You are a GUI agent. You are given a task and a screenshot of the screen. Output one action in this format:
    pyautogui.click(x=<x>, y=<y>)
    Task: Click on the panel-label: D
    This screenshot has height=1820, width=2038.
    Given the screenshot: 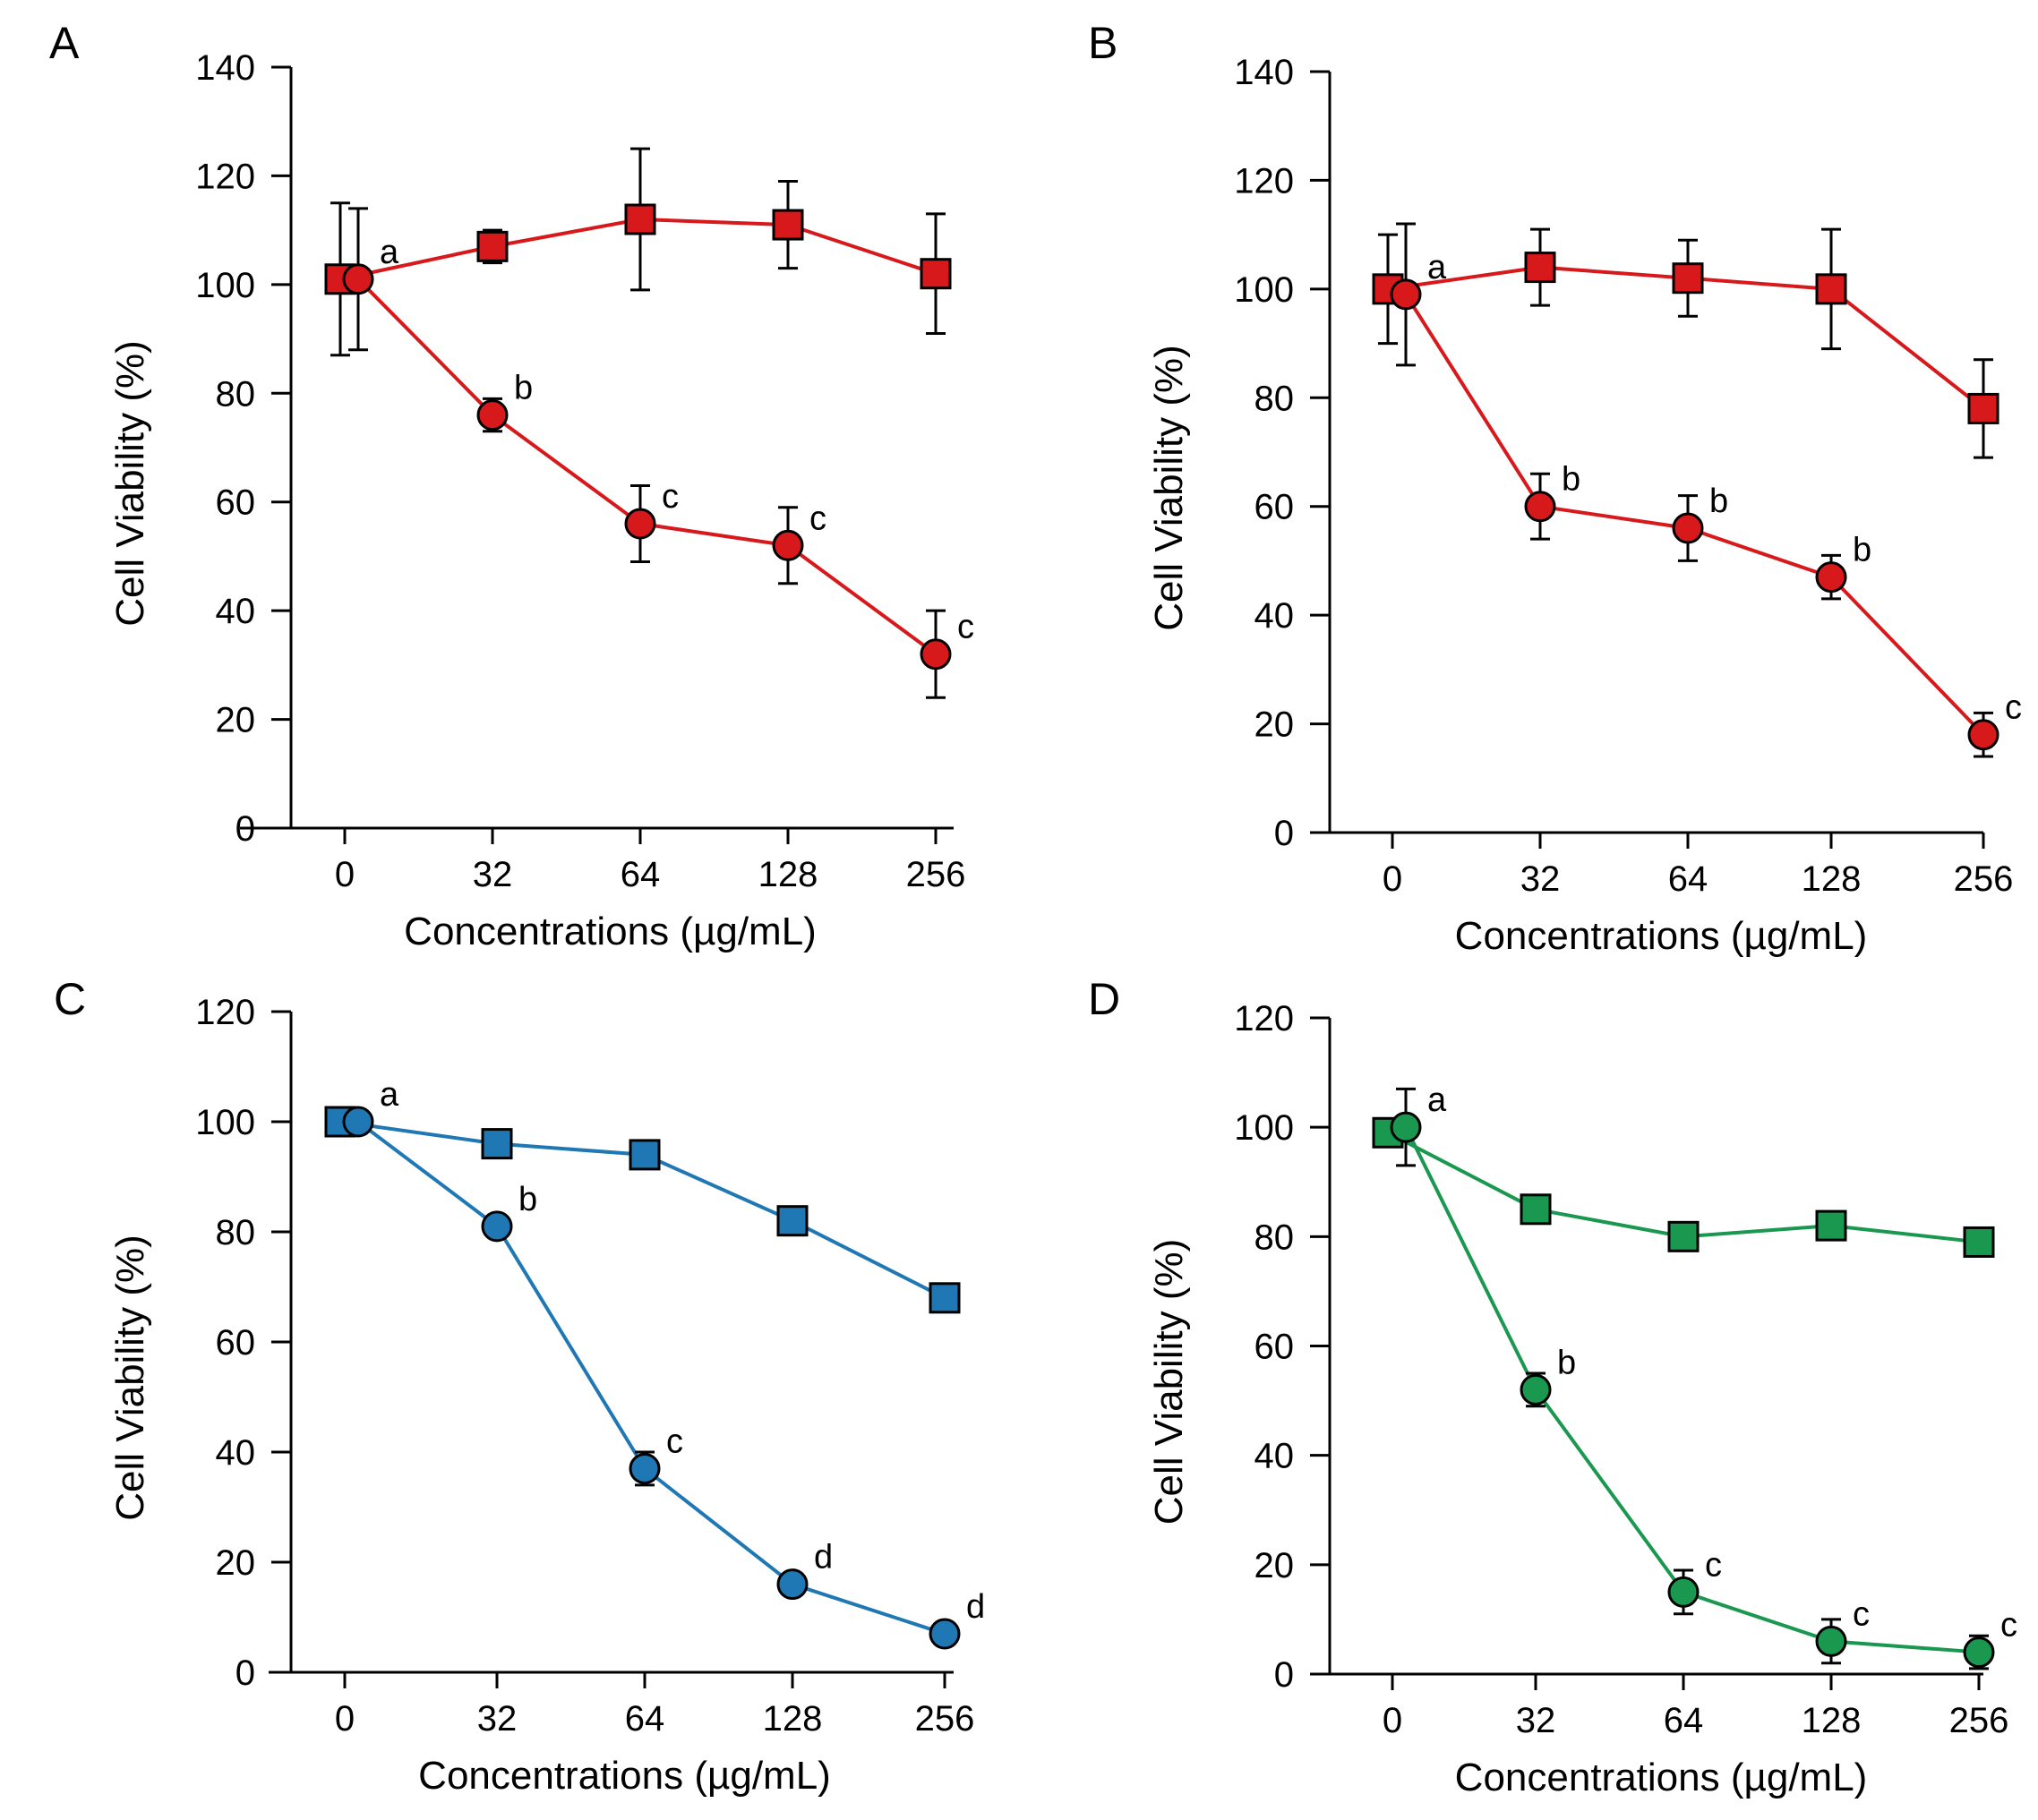 What is the action you would take?
    pyautogui.click(x=1104, y=999)
    